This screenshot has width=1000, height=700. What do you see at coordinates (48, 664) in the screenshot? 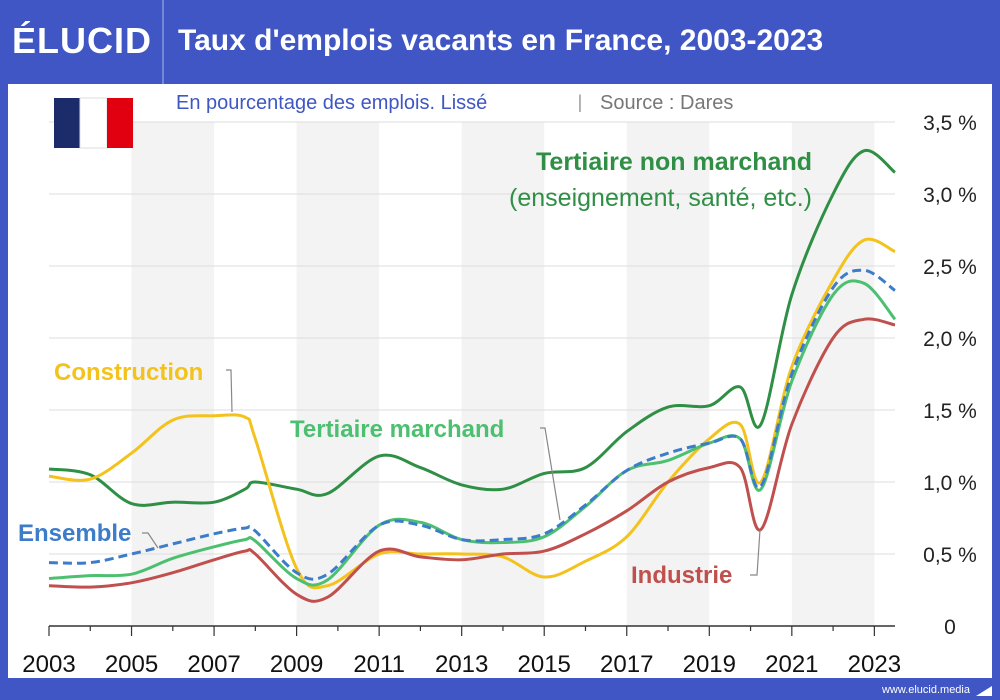
I see `x-tick-label: 2003` at bounding box center [48, 664].